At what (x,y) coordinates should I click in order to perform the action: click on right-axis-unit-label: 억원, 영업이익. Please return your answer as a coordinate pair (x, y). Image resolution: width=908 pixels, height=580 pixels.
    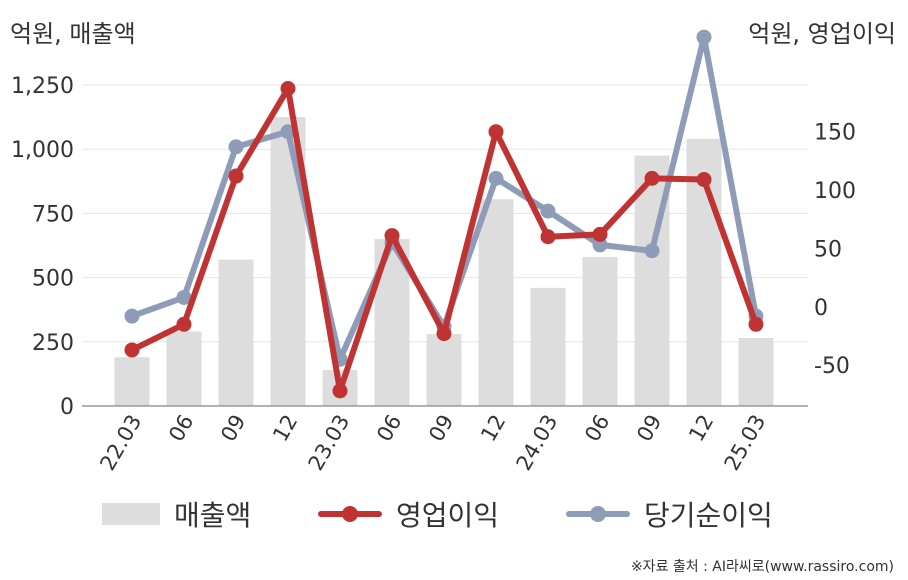
    Looking at the image, I should click on (822, 34).